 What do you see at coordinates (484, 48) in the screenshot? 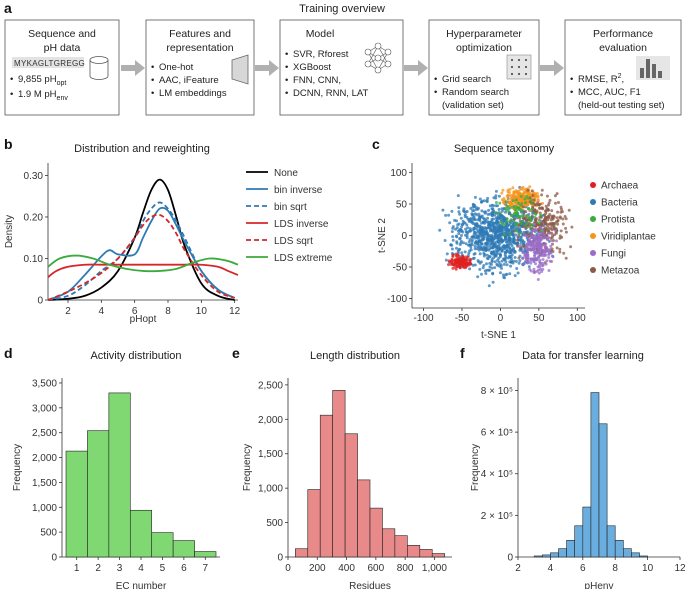
I see `box4-title-line2: optimization` at bounding box center [484, 48].